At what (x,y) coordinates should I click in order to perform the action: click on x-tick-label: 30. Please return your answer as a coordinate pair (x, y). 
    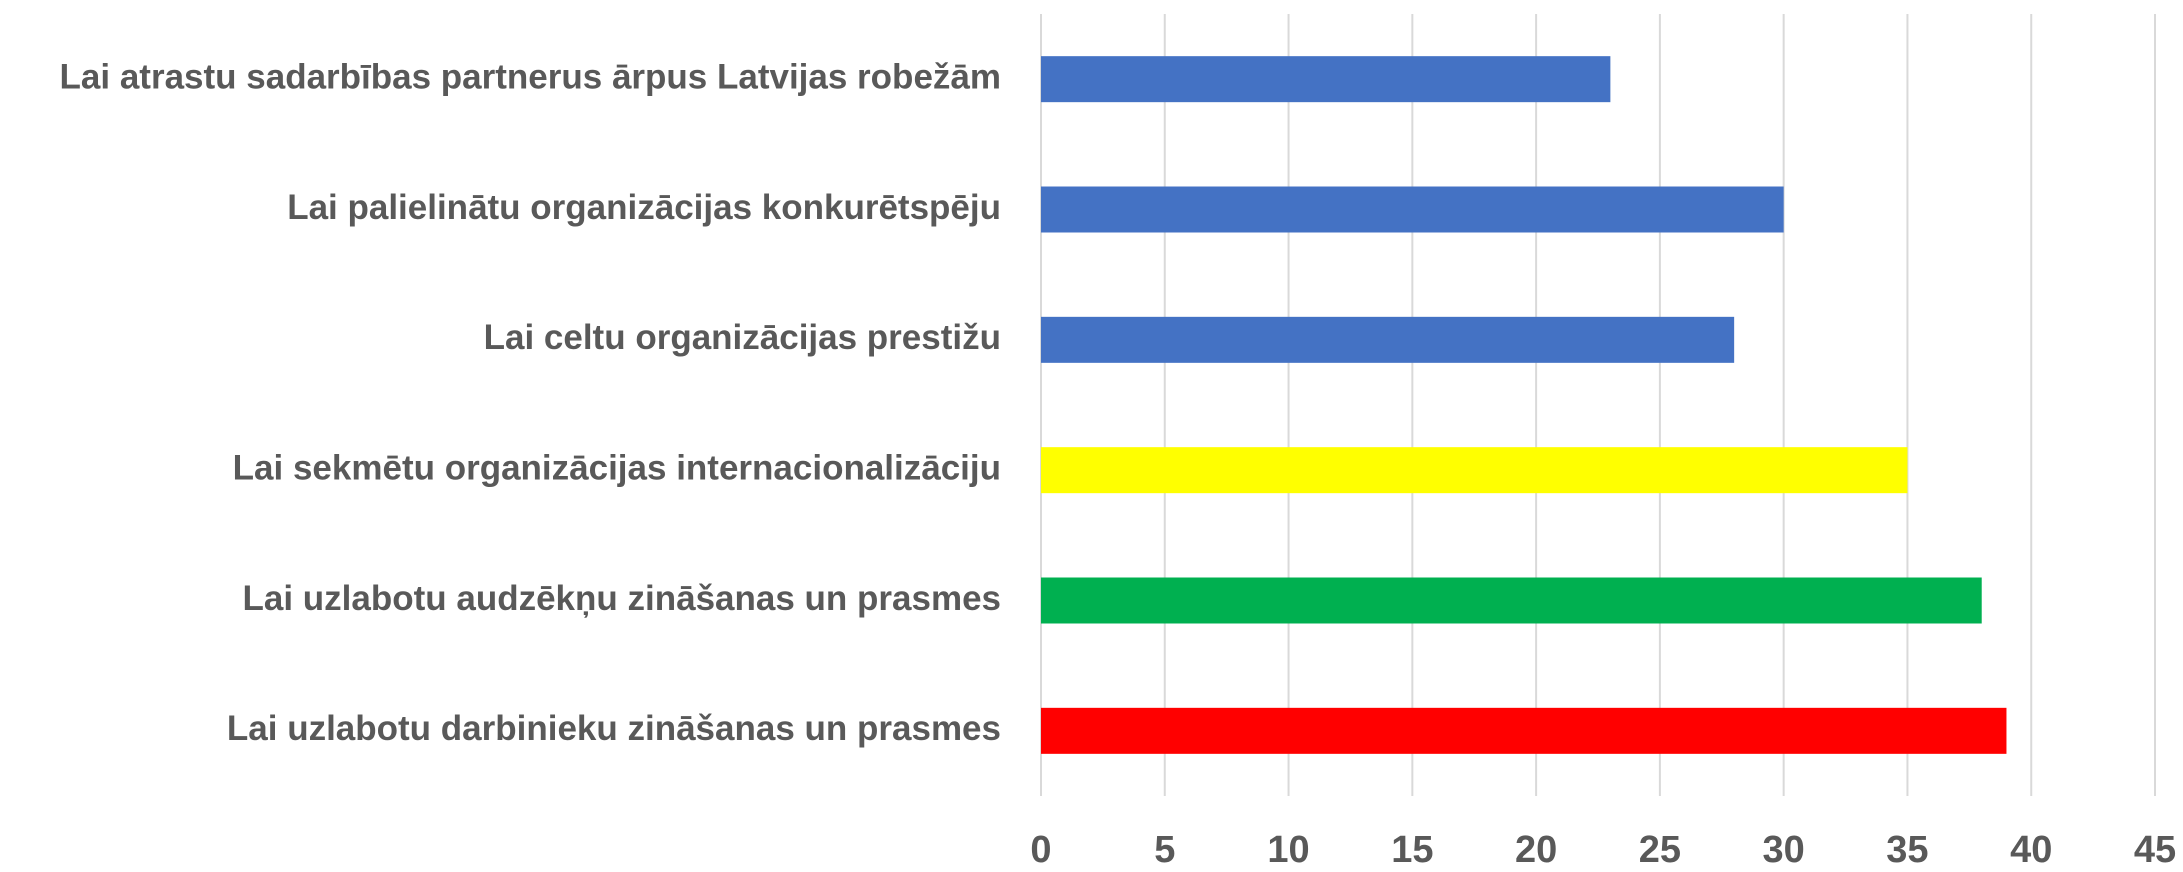
    Looking at the image, I should click on (1784, 850).